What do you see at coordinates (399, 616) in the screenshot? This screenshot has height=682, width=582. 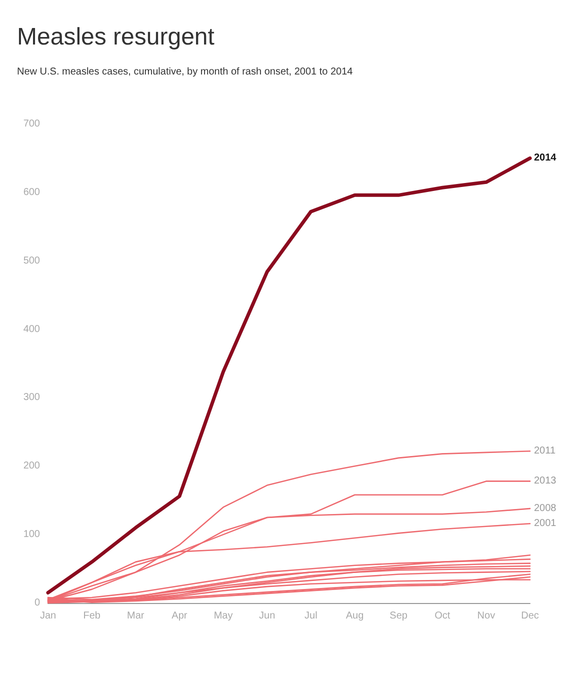 I see `x-tick-label: Sep` at bounding box center [399, 616].